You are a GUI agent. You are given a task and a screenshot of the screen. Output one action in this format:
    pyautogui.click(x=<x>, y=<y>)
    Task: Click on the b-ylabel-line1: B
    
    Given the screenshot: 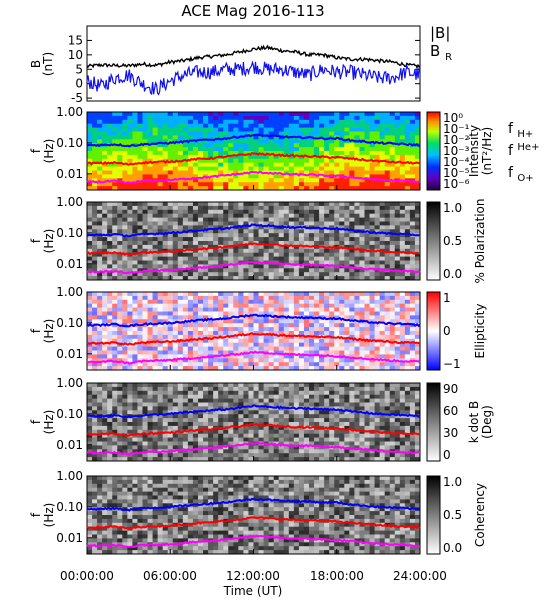 What is the action you would take?
    pyautogui.click(x=36, y=64)
    